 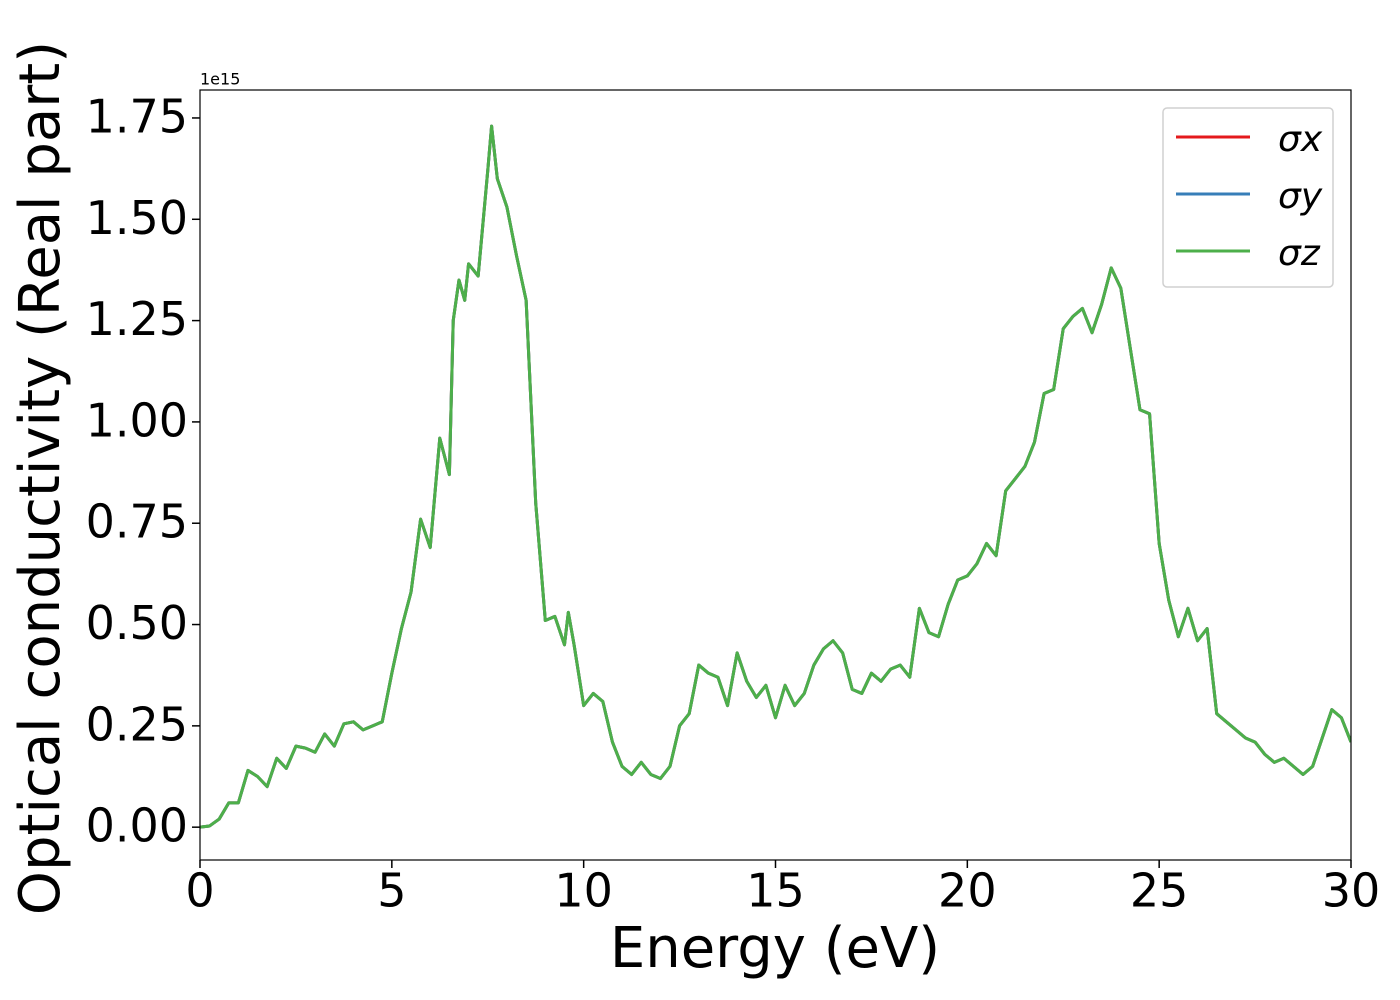 I want to click on y-tick-label: 0.25, so click(x=137, y=724).